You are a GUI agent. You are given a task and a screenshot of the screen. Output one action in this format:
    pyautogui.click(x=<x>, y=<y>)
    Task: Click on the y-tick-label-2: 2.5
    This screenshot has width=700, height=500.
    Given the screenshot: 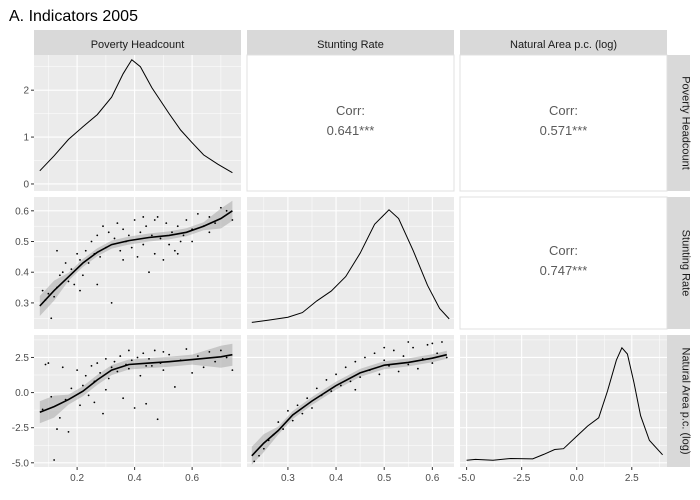 What is the action you would take?
    pyautogui.click(x=22, y=358)
    